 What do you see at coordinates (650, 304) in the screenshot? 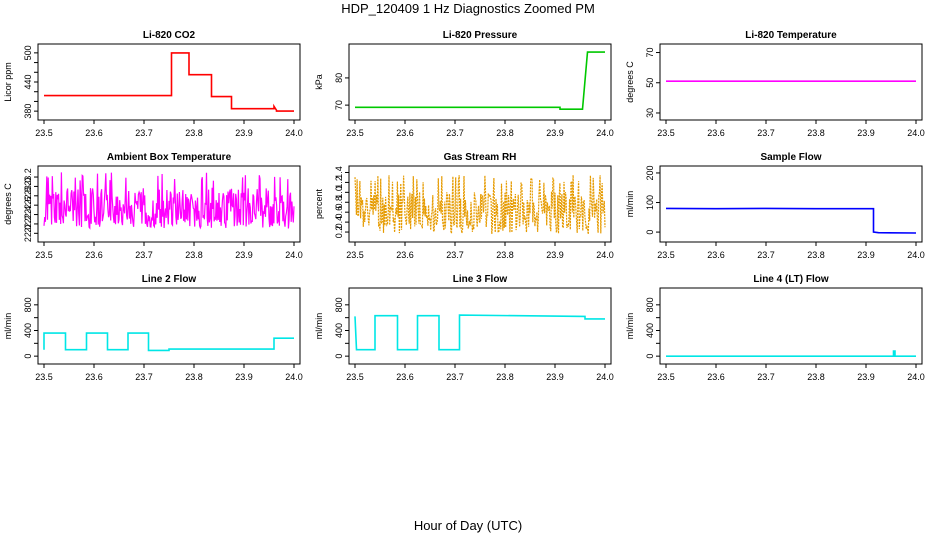
I see `panel-9-ytick-label: 800` at bounding box center [650, 304].